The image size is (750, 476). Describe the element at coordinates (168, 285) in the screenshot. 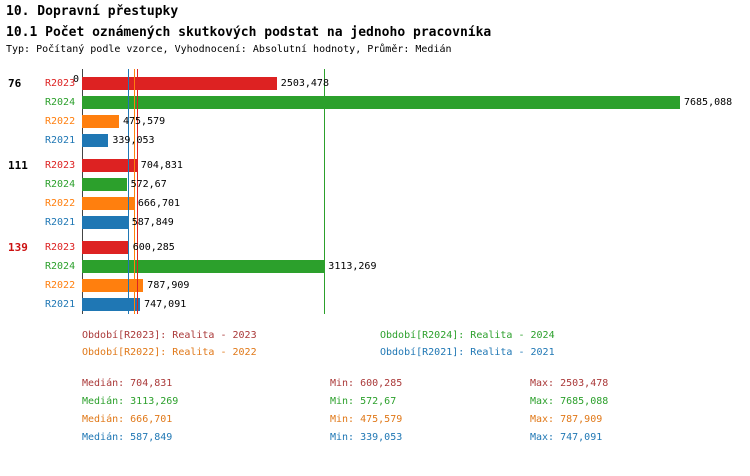

I see `bar-value-label: 787,909` at that location.